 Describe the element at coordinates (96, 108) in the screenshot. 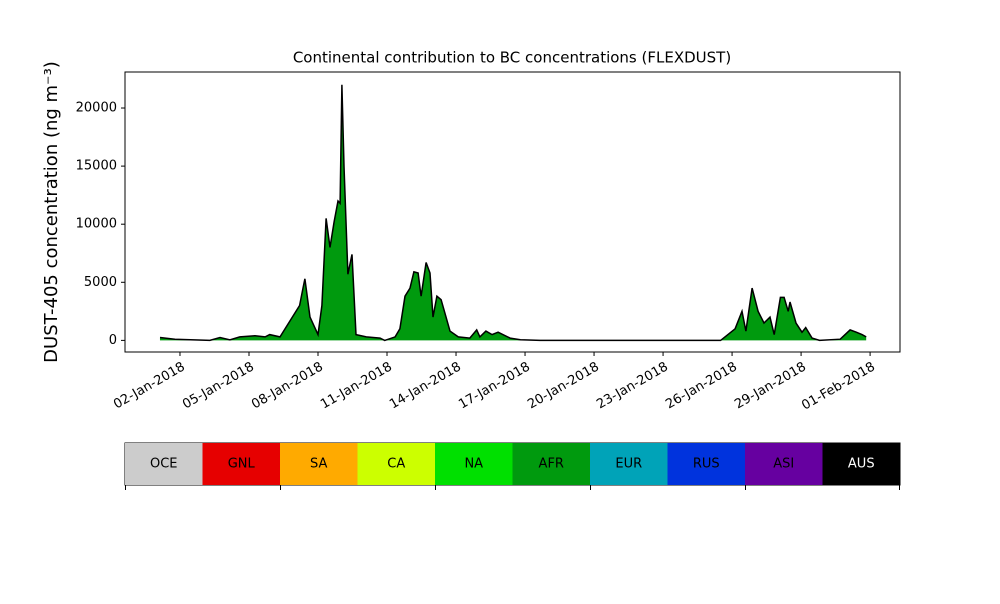

I see `y-tick-label: 20000` at that location.